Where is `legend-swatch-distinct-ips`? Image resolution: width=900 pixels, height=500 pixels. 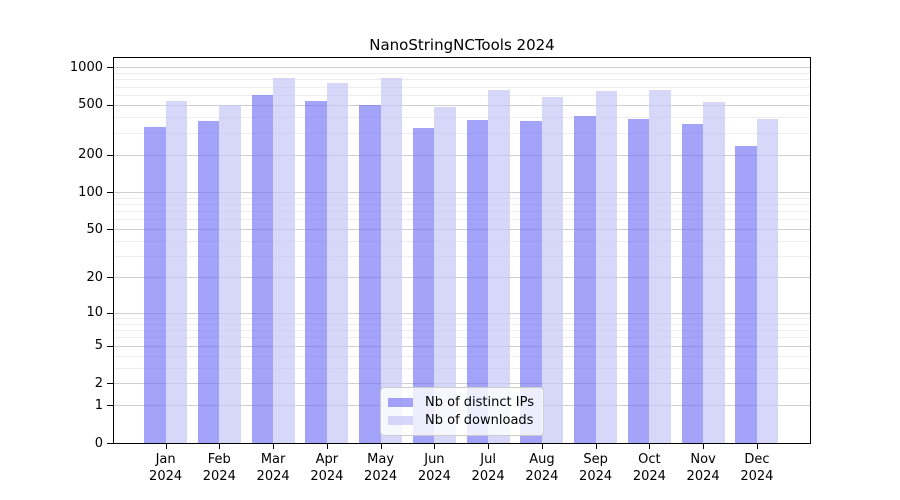
legend-swatch-distinct-ips is located at coordinates (401, 402).